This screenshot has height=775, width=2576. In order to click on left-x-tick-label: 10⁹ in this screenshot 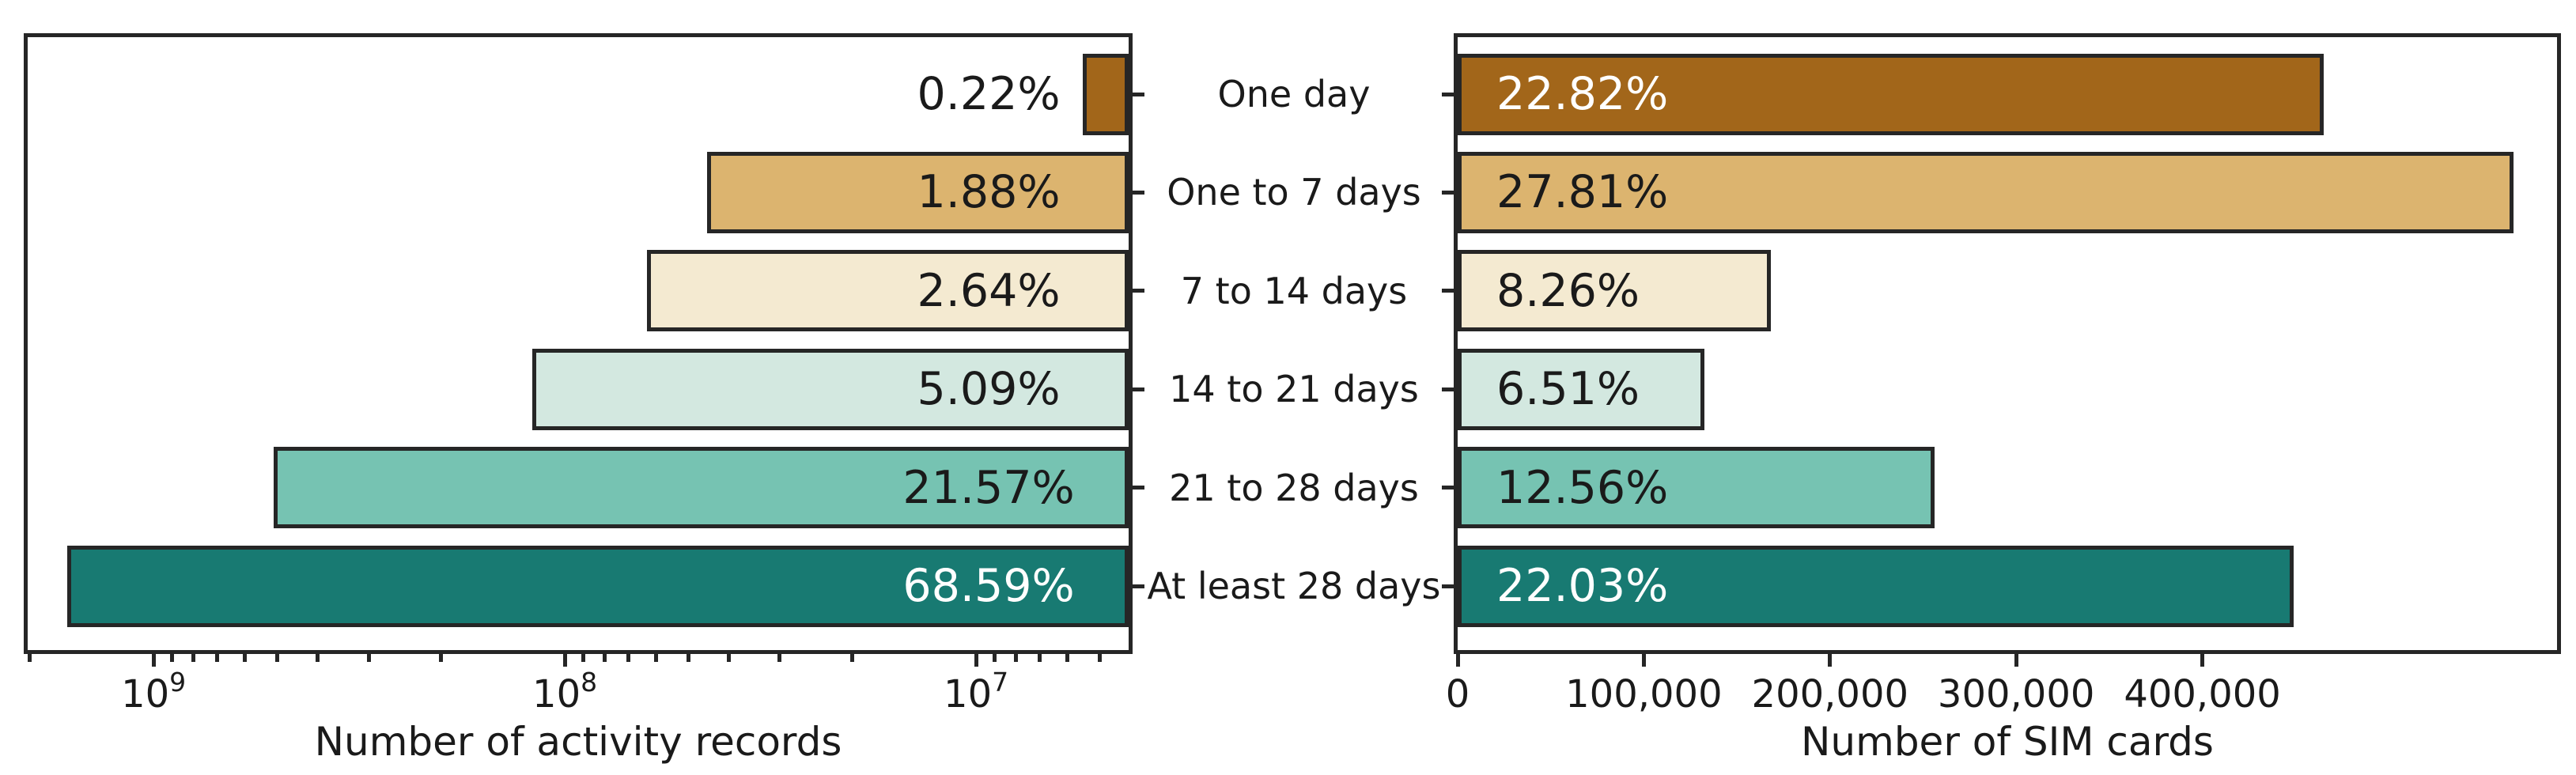, I will do `click(154, 691)`.